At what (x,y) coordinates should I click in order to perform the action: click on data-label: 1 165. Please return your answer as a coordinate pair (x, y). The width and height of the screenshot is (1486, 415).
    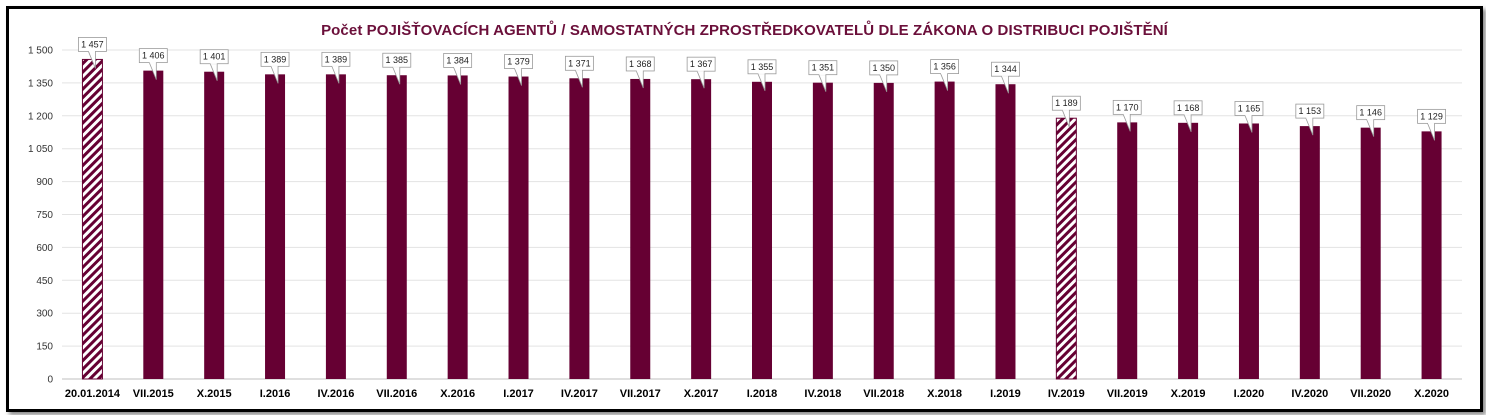
    Looking at the image, I should click on (1249, 108).